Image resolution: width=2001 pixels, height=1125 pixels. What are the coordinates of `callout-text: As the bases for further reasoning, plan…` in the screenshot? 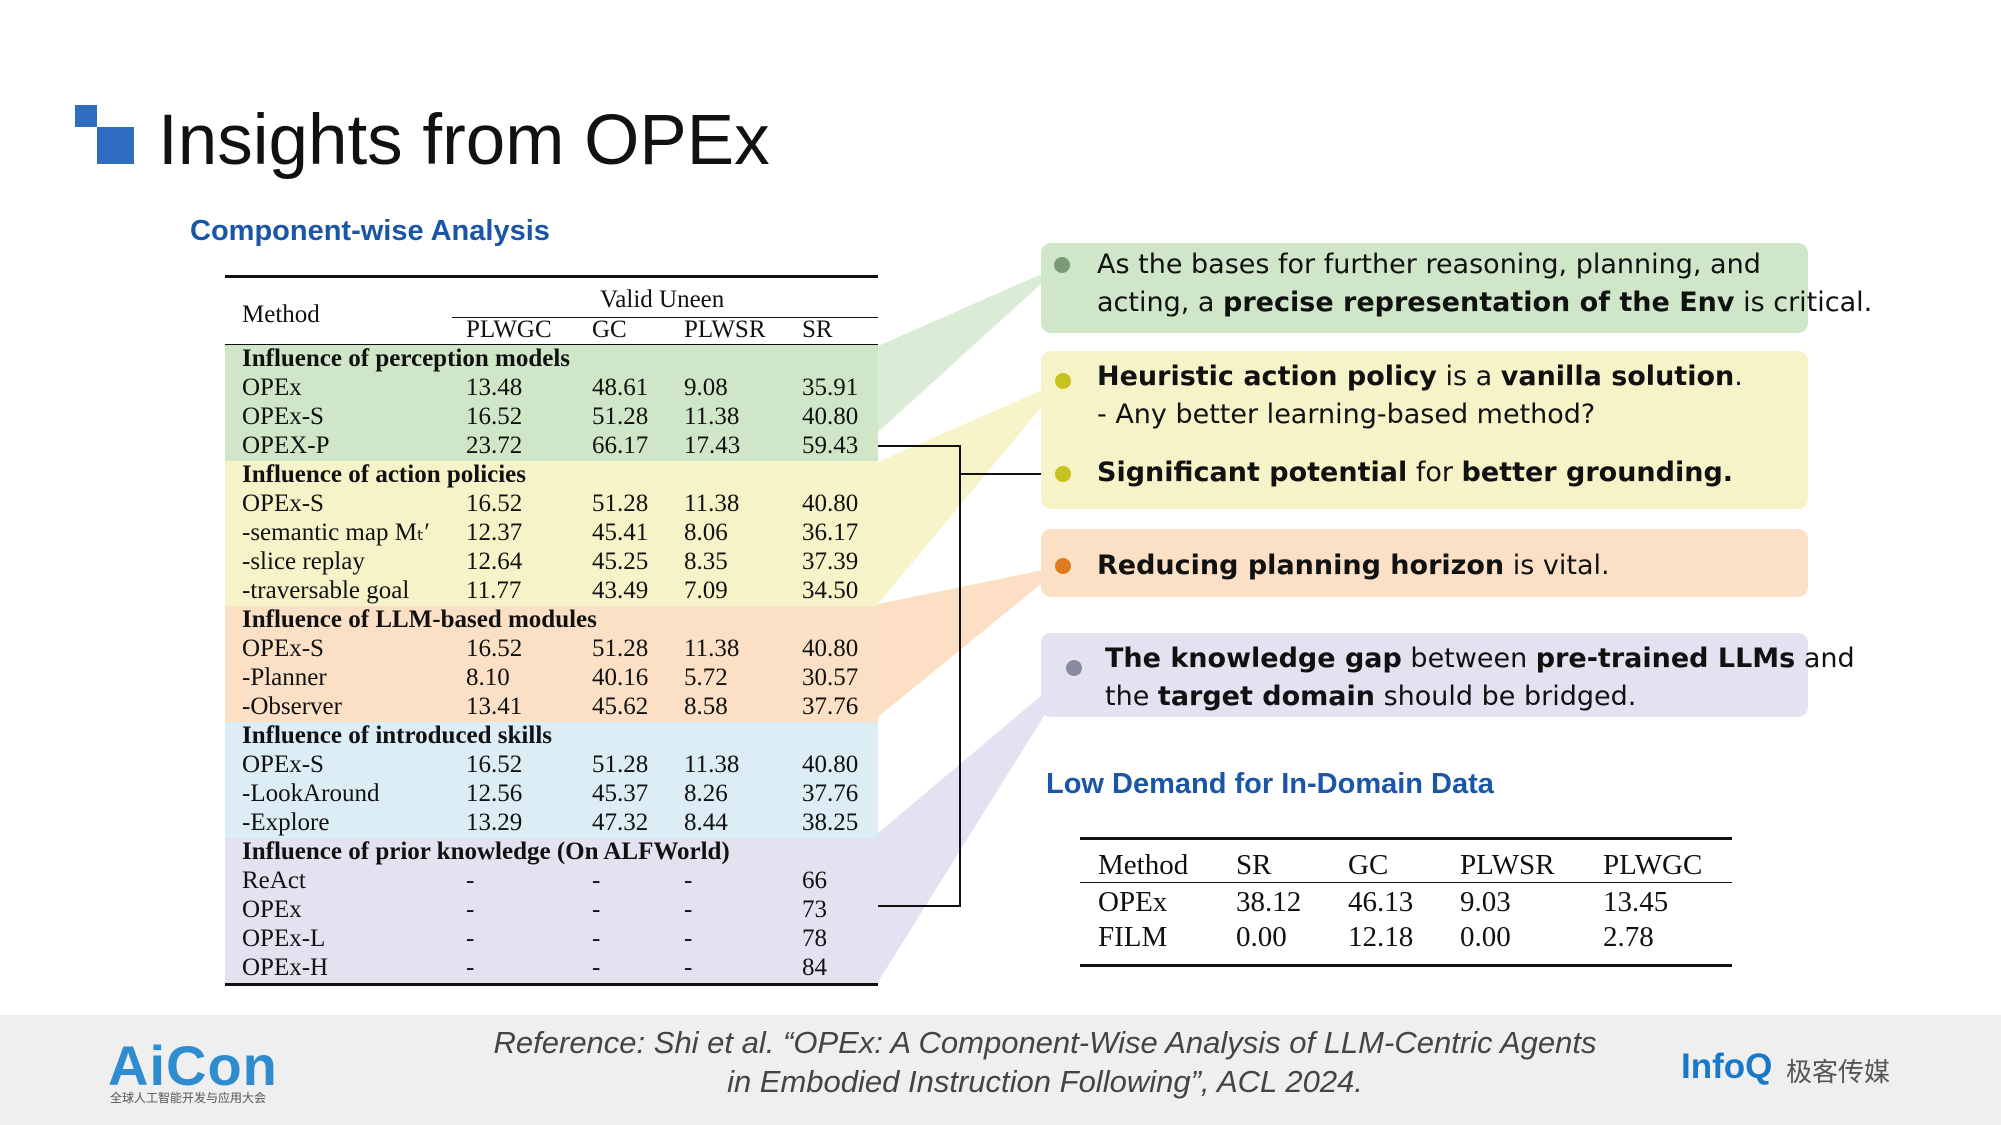 It's located at (1429, 264).